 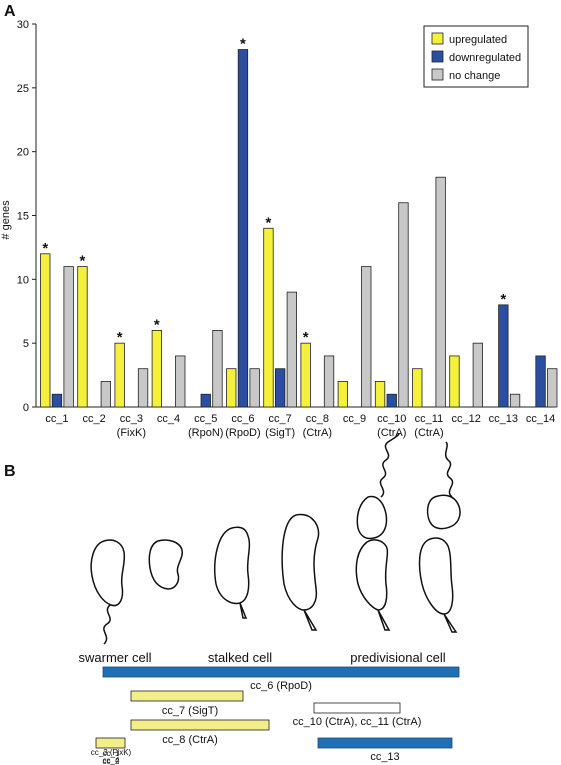 I want to click on timeline-label-cc-8: cc_8 (CtrA), so click(x=190, y=740).